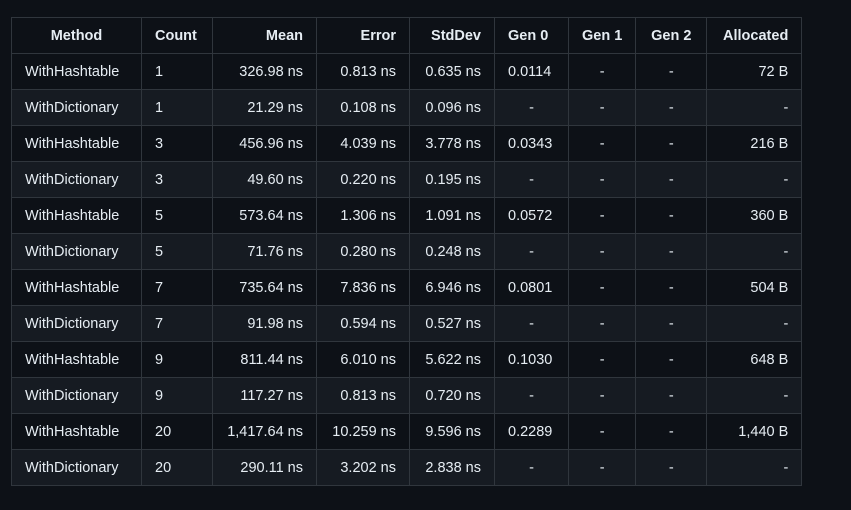 The image size is (851, 510). What do you see at coordinates (363, 35) in the screenshot?
I see `header-error: Error` at bounding box center [363, 35].